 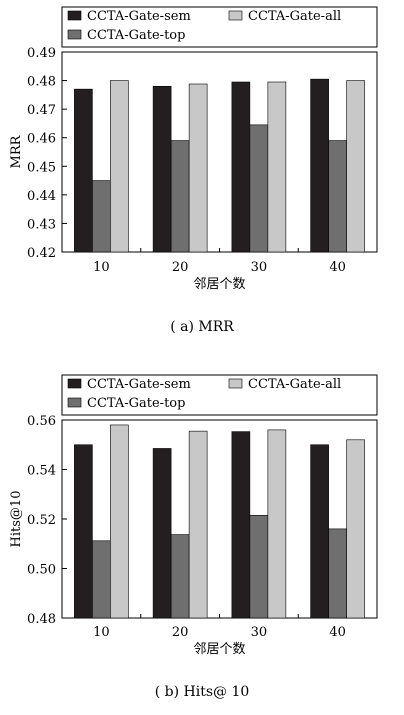 What do you see at coordinates (41, 139) in the screenshot?
I see `y-tick-label: 0.46` at bounding box center [41, 139].